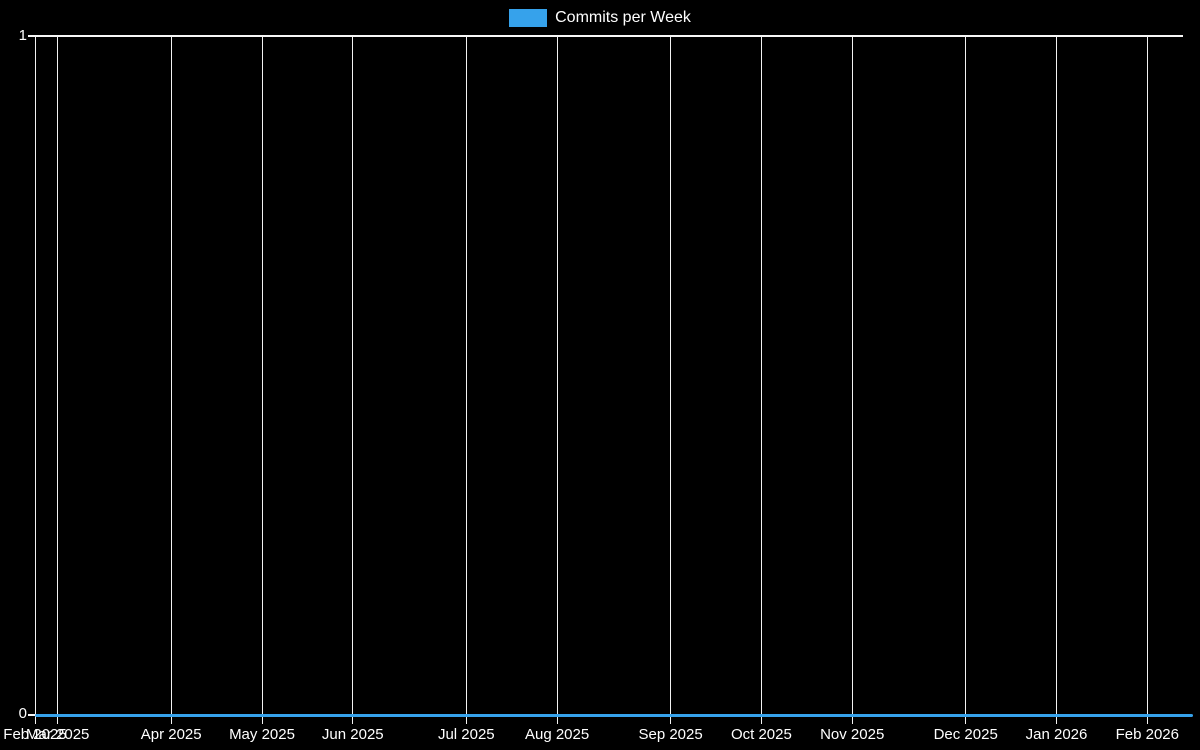 This screenshot has width=1200, height=750. Describe the element at coordinates (965, 734) in the screenshot. I see `x-axis-tick-label: Dec 2025` at that location.